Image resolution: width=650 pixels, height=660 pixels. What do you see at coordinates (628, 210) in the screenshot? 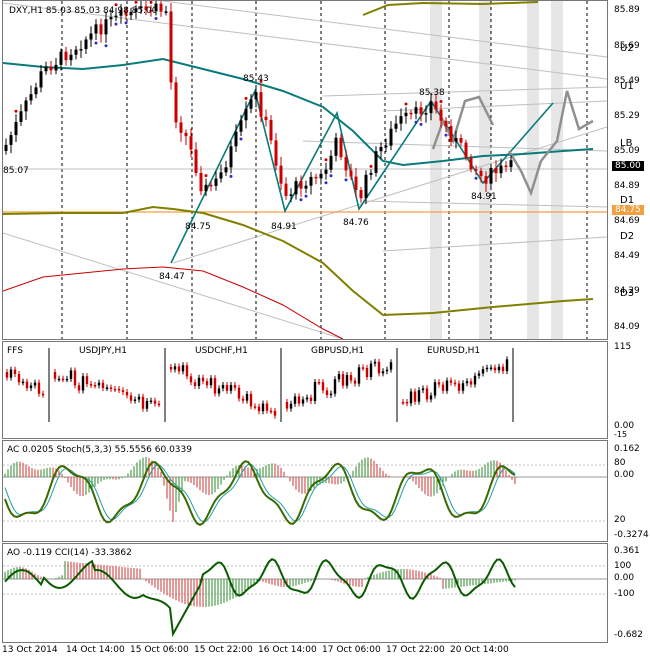
I see `highlight-price-tag: 84.75` at bounding box center [628, 210].